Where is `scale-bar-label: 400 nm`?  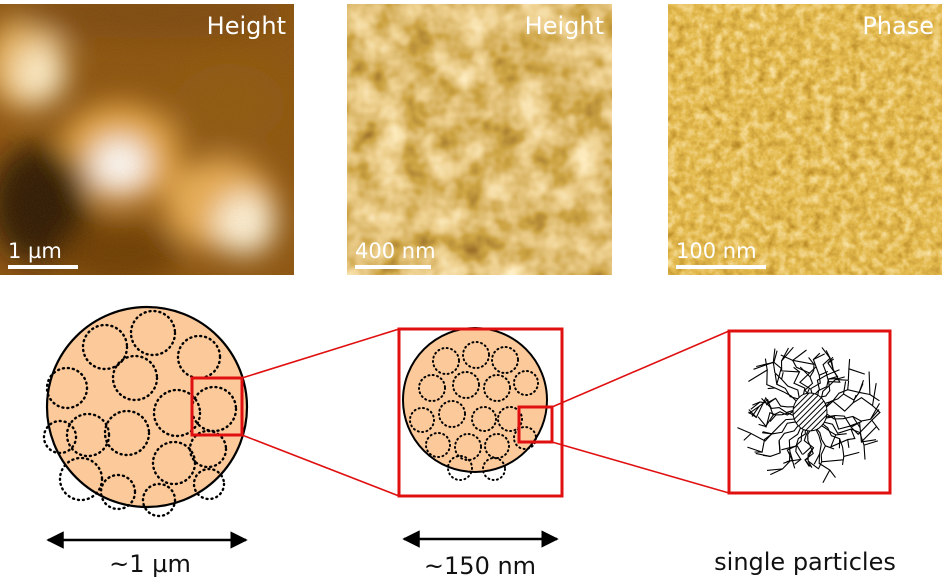 scale-bar-label: 400 nm is located at coordinates (395, 251).